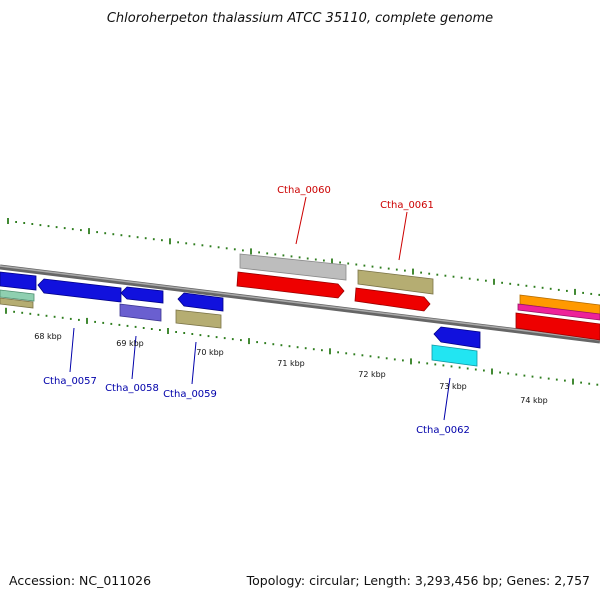  Describe the element at coordinates (457, 337) in the screenshot. I see `gene-feature-ctha-0062-arrow` at that location.